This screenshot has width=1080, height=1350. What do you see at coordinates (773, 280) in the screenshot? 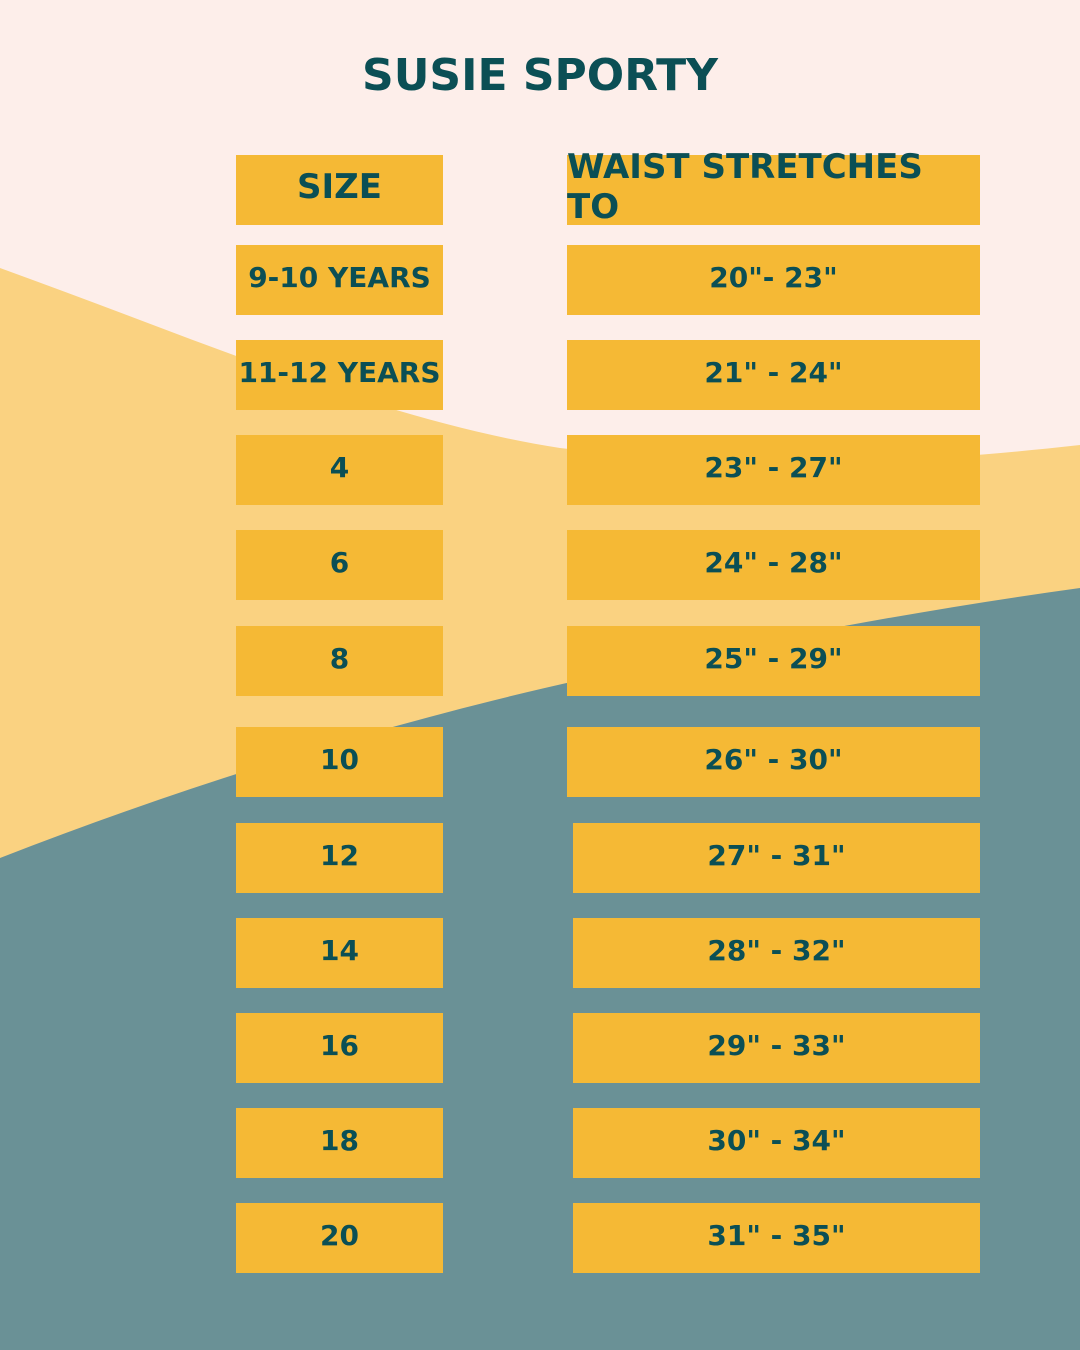
I see `waist-cell: 20"- 23"` at bounding box center [773, 280].